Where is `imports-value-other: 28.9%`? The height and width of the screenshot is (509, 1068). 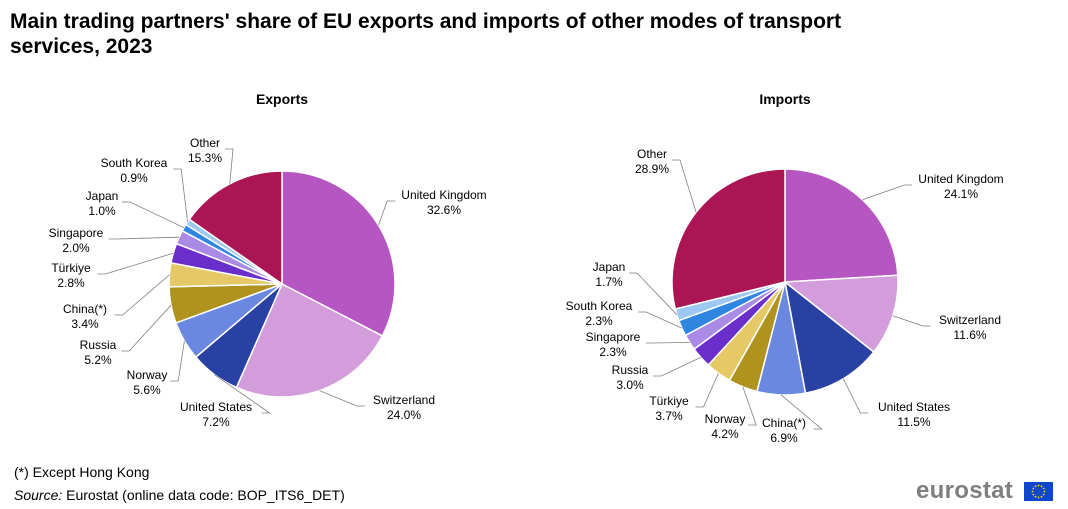
imports-value-other: 28.9% is located at coordinates (652, 169).